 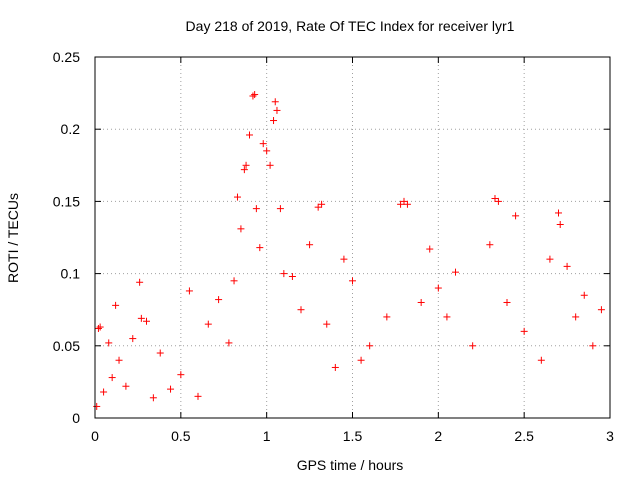 I want to click on y-axis-label: ROTI / TECUs, so click(x=13, y=238).